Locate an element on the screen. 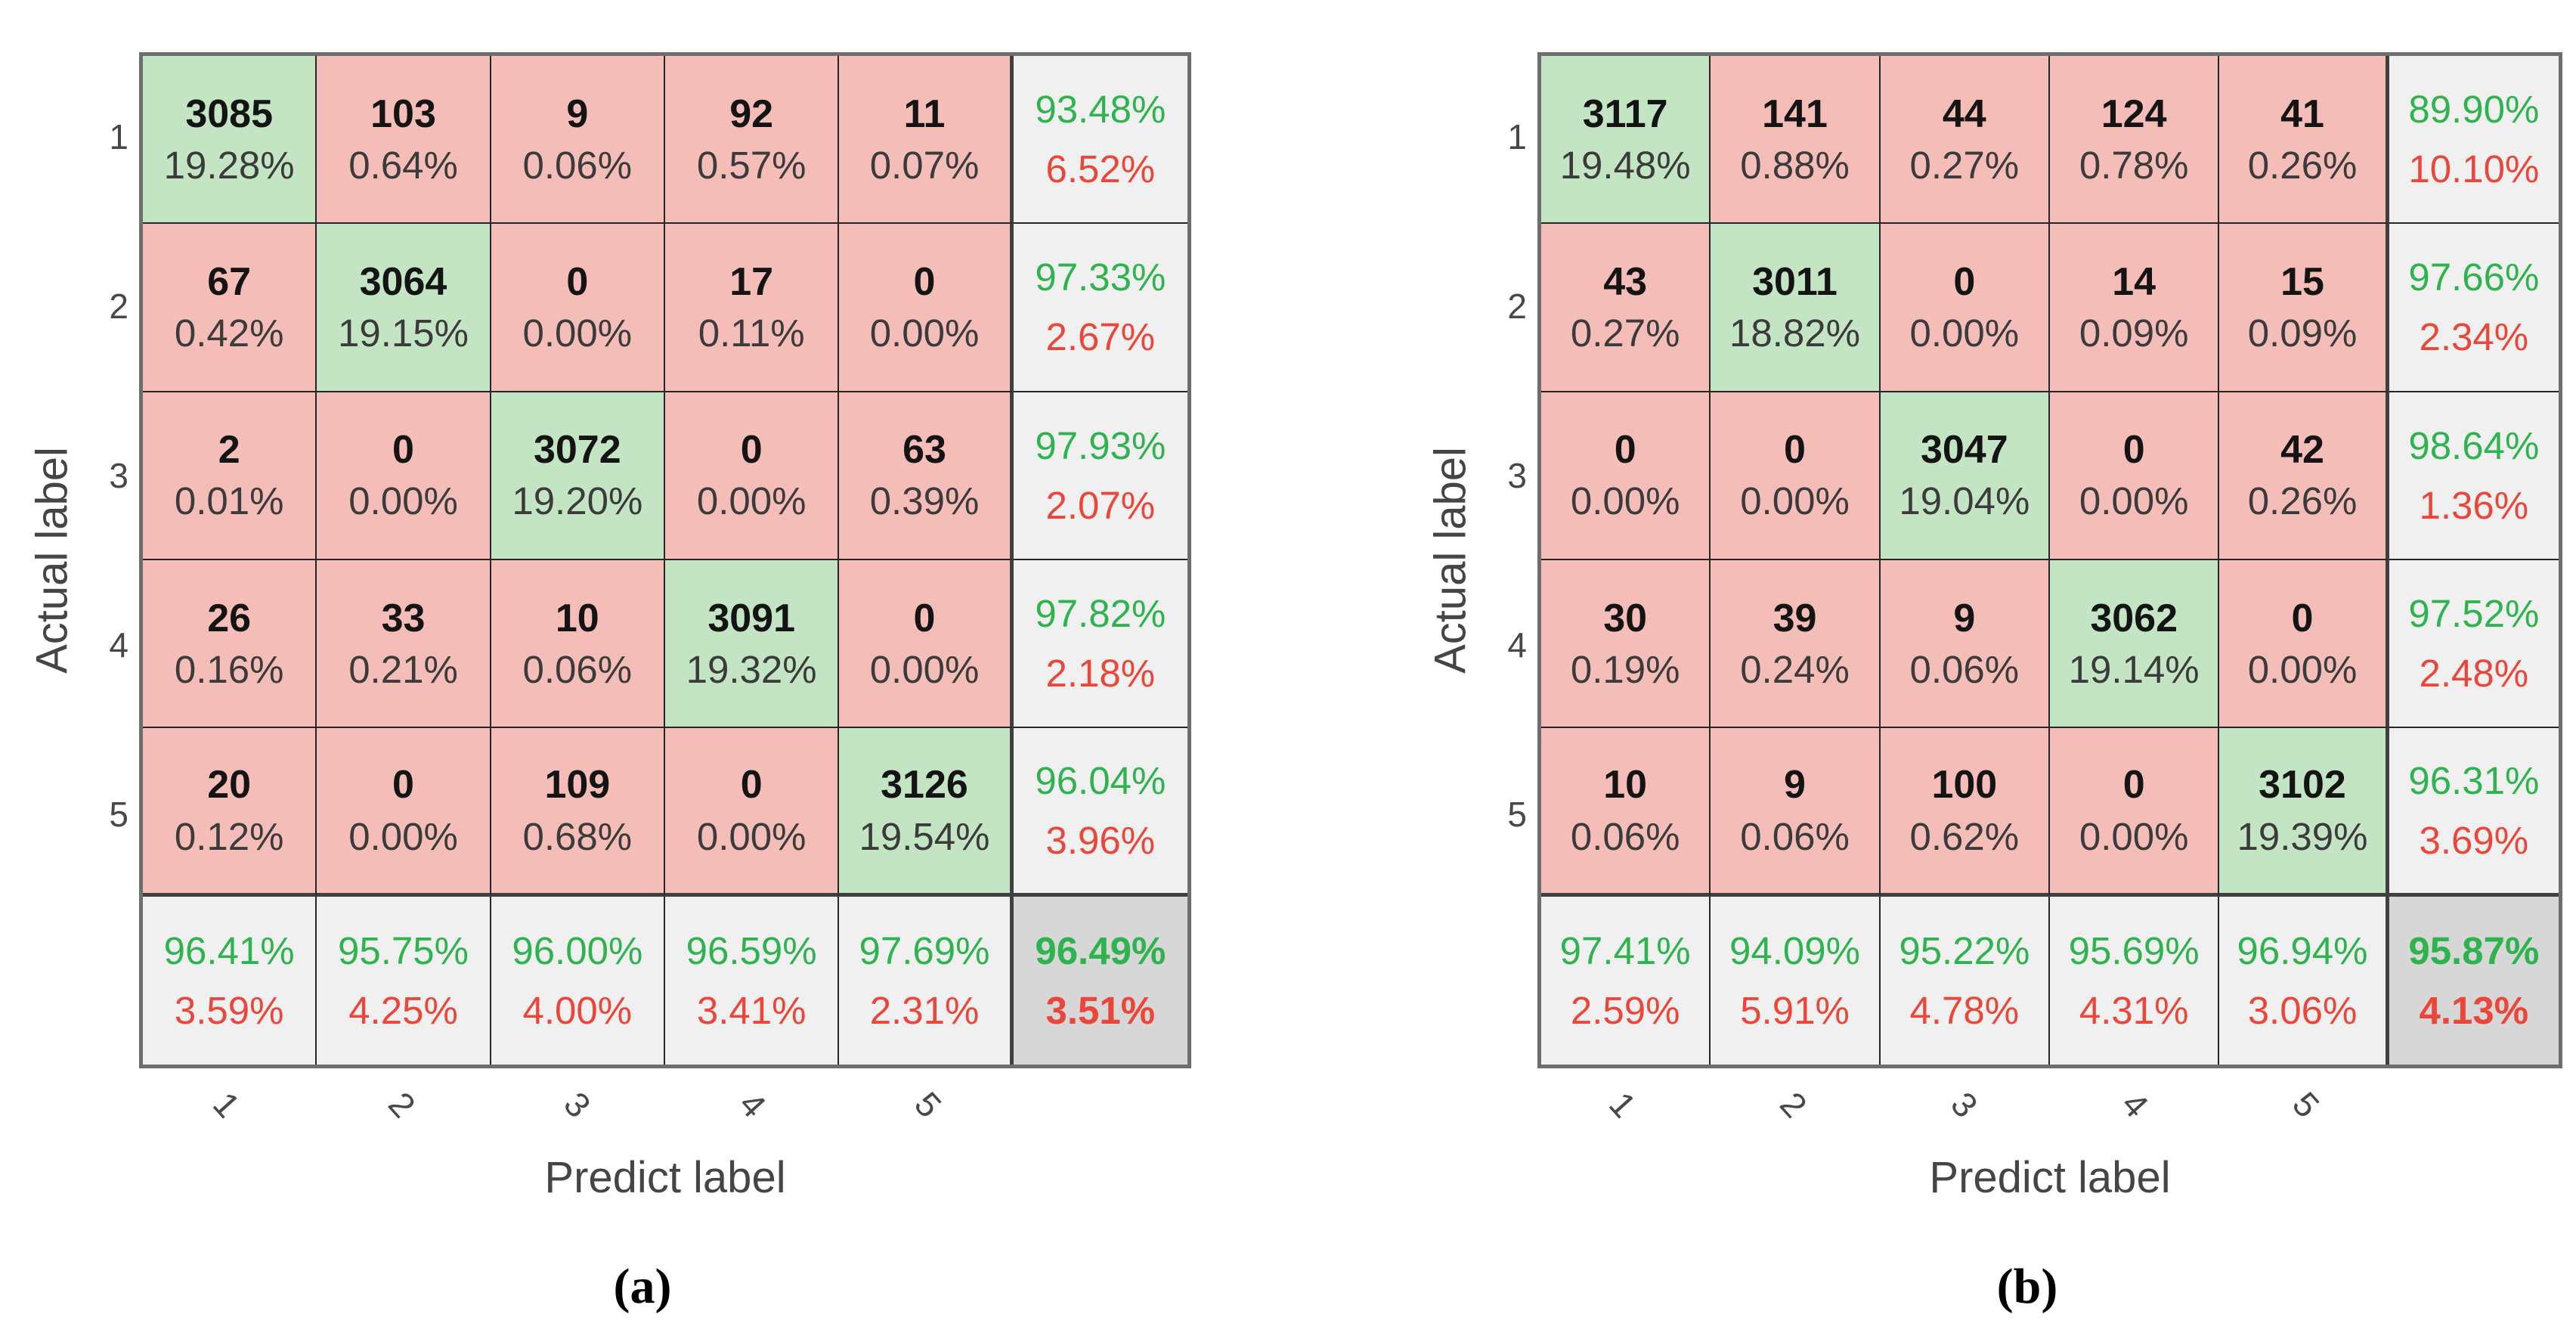  cell-r4-c1: 26 0.16% is located at coordinates (230, 644).